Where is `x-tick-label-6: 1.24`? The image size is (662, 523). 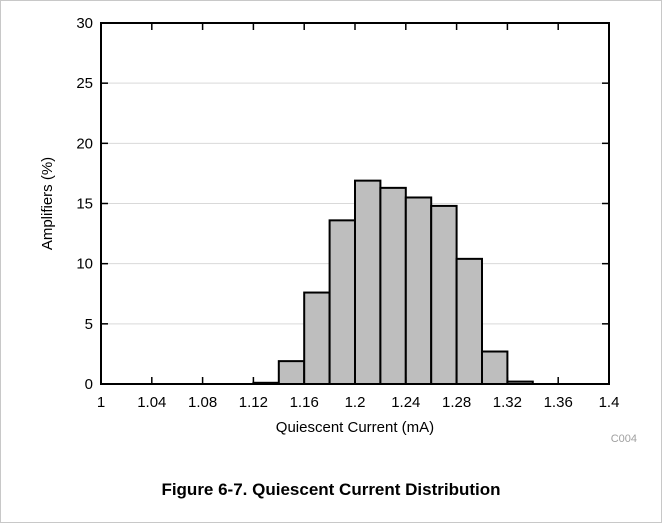
x-tick-label-6: 1.24 is located at coordinates (405, 402).